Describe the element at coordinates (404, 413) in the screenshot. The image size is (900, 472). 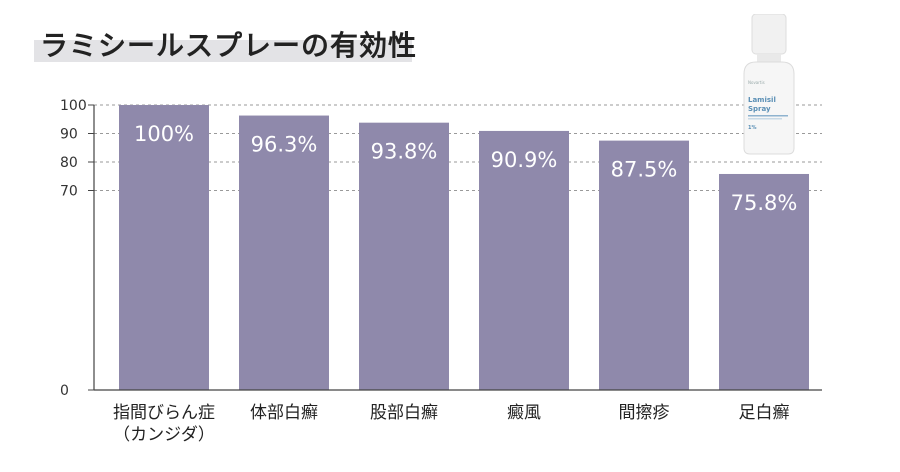
I see `x-category-label: 股部白癬` at that location.